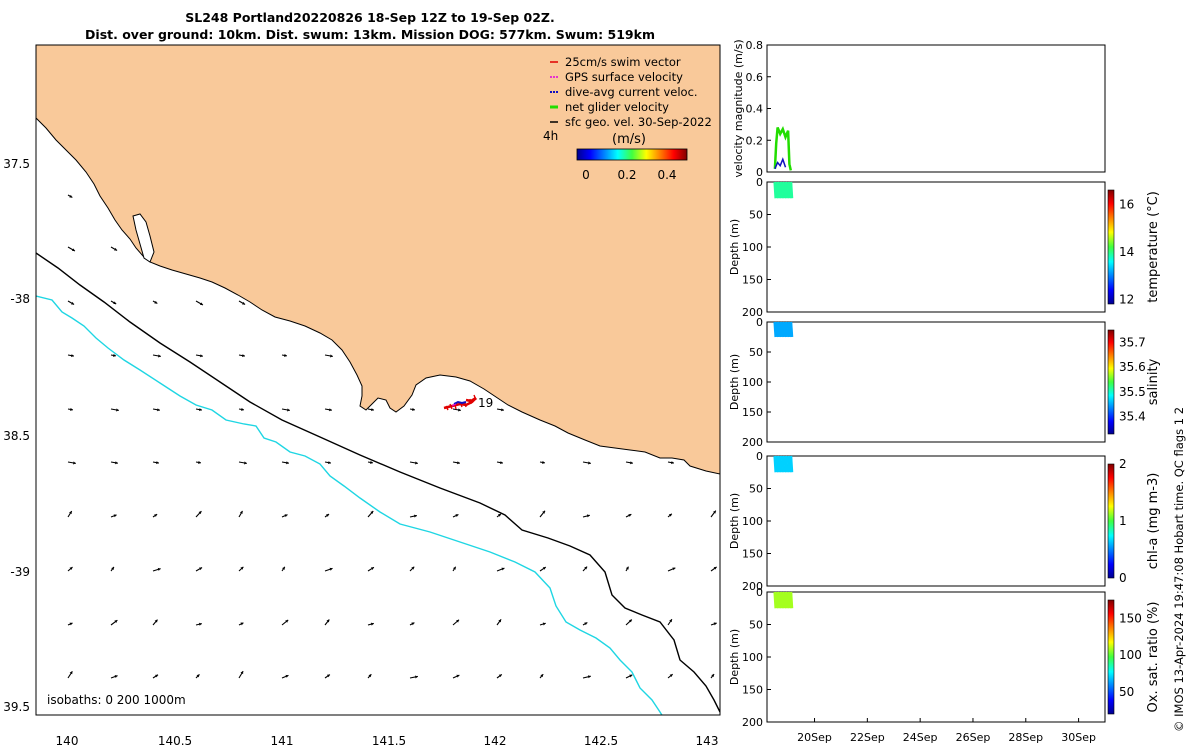 The image size is (1200, 750). Describe the element at coordinates (1111, 521) in the screenshot. I see `chl-a-colorbar` at that location.